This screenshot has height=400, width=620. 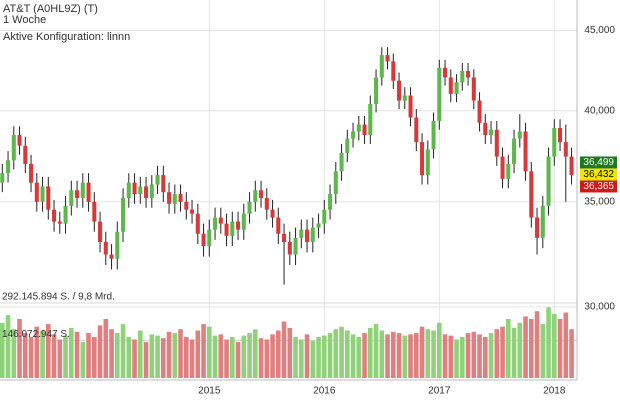 I want to click on volume-tick-label: 292.145.894 S. / 9,8 Mrd., so click(x=58, y=297).